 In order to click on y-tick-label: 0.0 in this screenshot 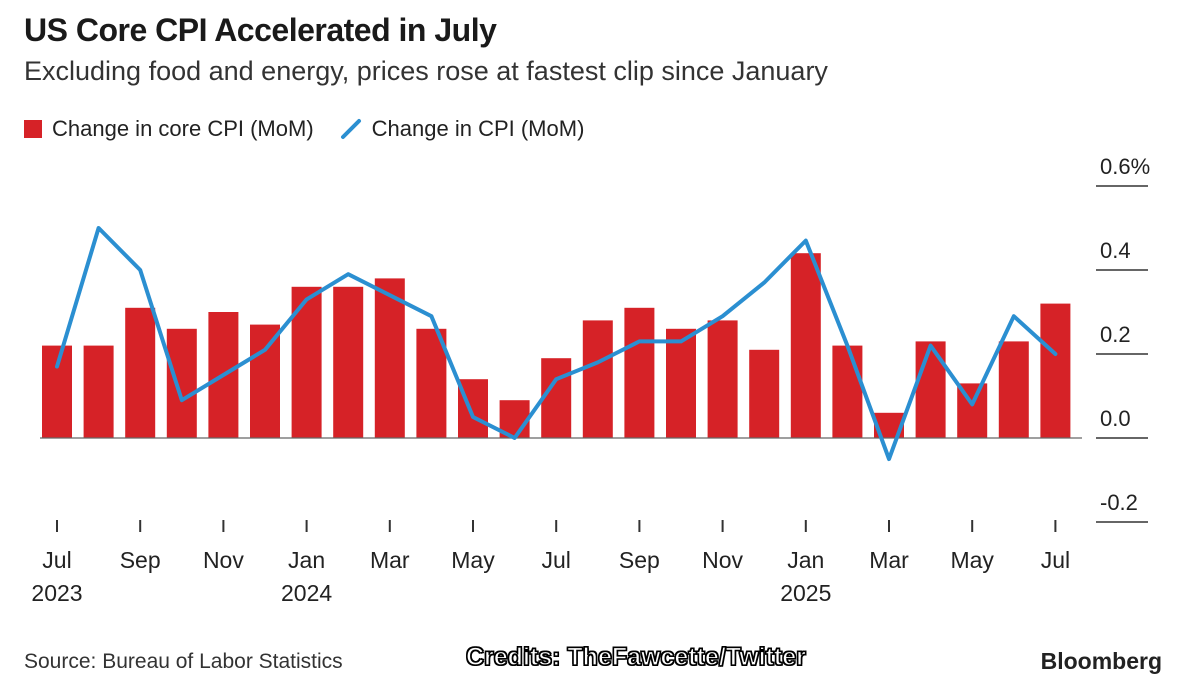, I will do `click(1115, 418)`.